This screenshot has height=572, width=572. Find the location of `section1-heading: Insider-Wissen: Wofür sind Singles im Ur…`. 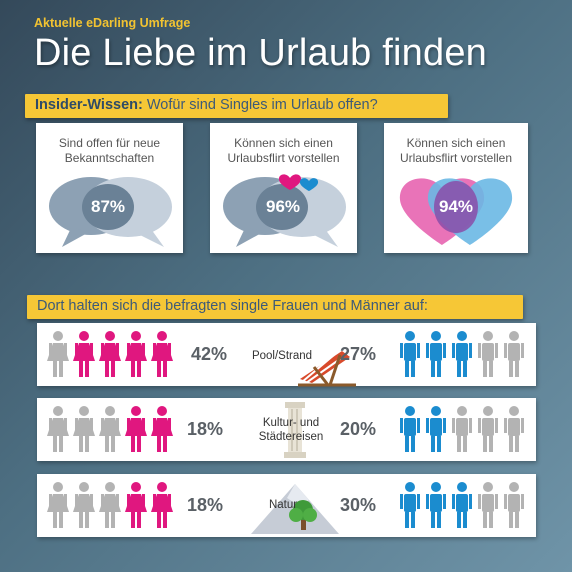

section1-heading: Insider-Wissen: Wofür sind Singles im Ur… is located at coordinates (206, 105).